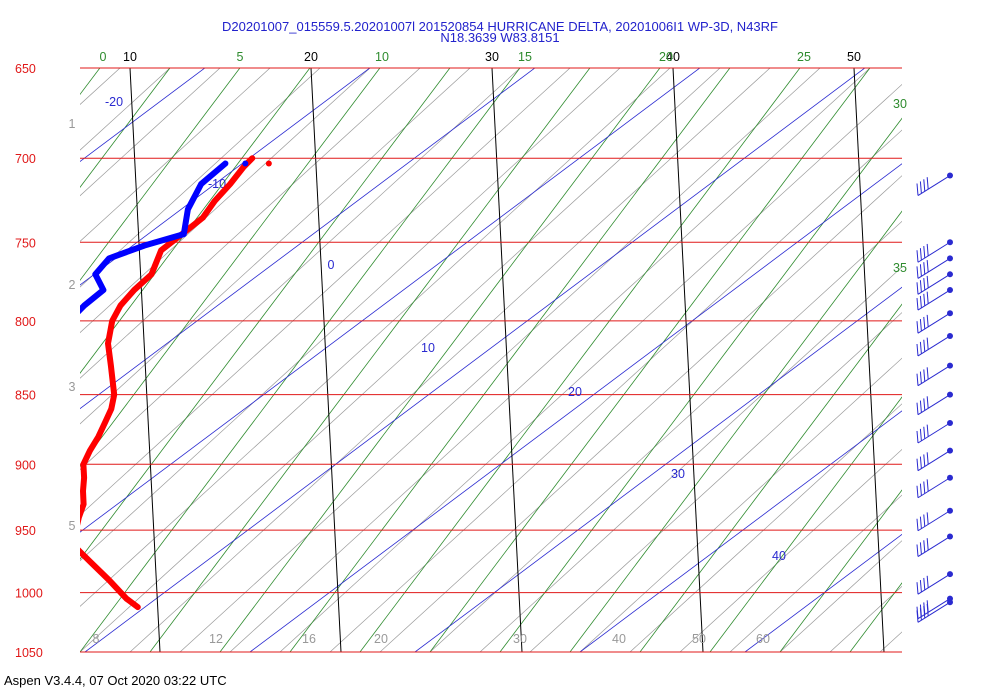 This screenshot has width=1000, height=700. Describe the element at coordinates (168, 383) in the screenshot. I see `temperature-trace` at that location.